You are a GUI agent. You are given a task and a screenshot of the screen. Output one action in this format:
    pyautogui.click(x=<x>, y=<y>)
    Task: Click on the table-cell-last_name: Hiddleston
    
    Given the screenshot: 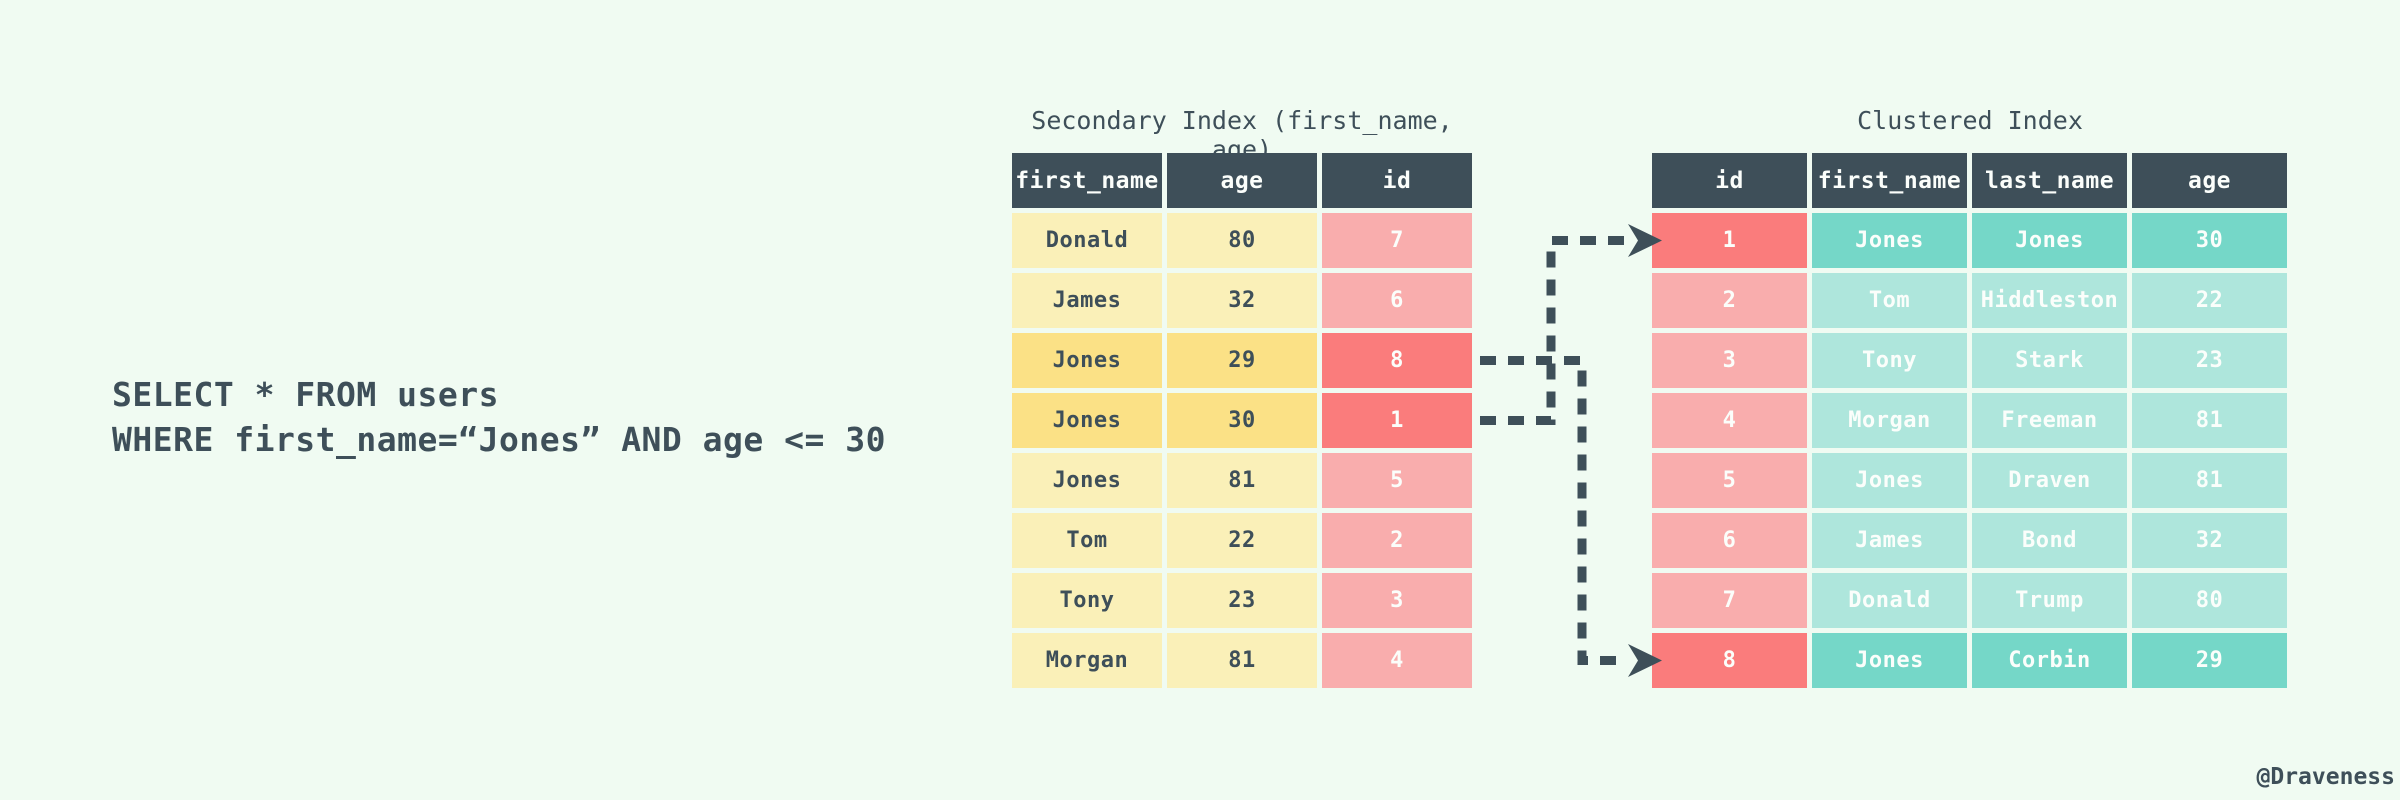 What is the action you would take?
    pyautogui.click(x=2049, y=300)
    